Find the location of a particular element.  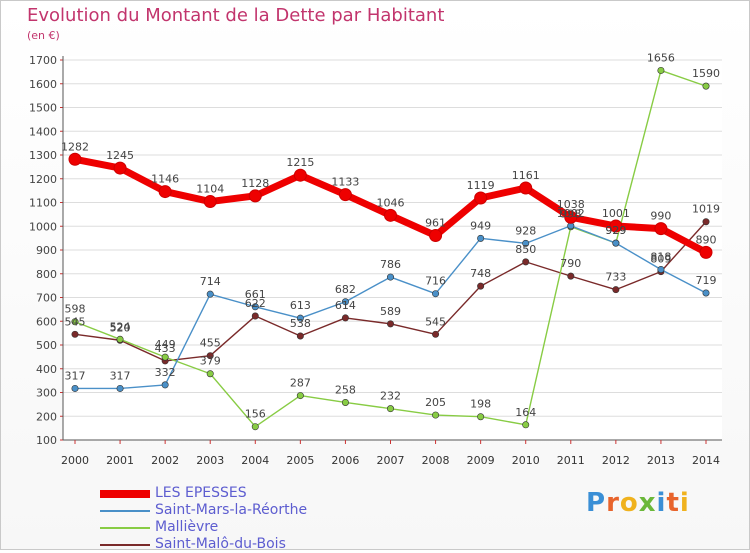

brand-letter: o is located at coordinates (629, 503).